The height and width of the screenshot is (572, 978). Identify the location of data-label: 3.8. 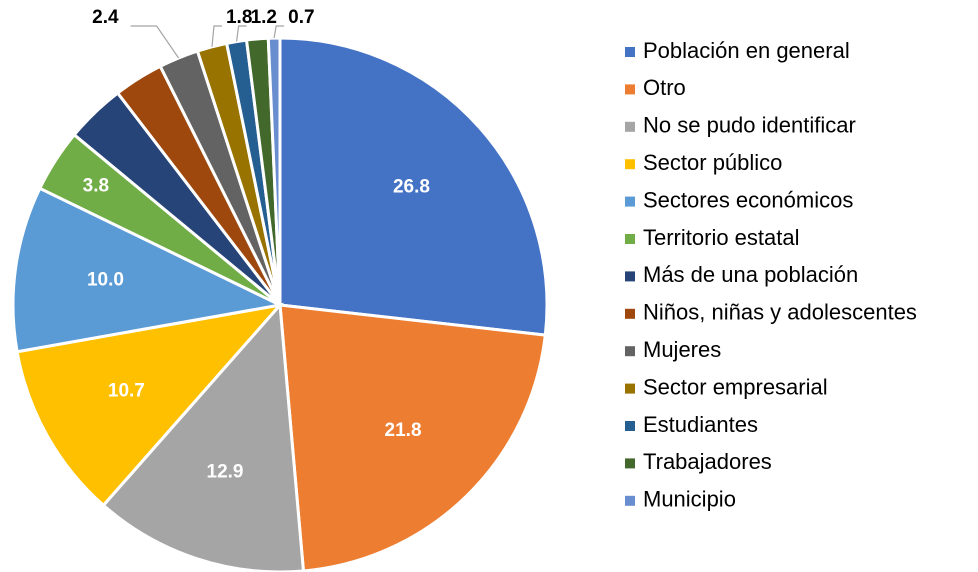
(96, 186).